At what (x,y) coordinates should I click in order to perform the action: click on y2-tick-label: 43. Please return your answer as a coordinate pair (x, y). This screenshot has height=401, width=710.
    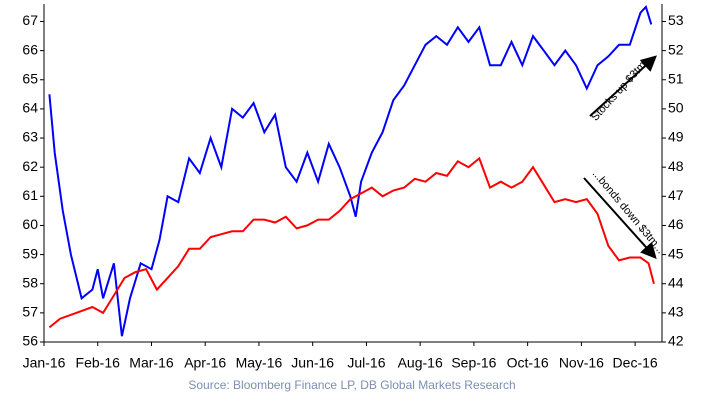
    Looking at the image, I should click on (676, 312).